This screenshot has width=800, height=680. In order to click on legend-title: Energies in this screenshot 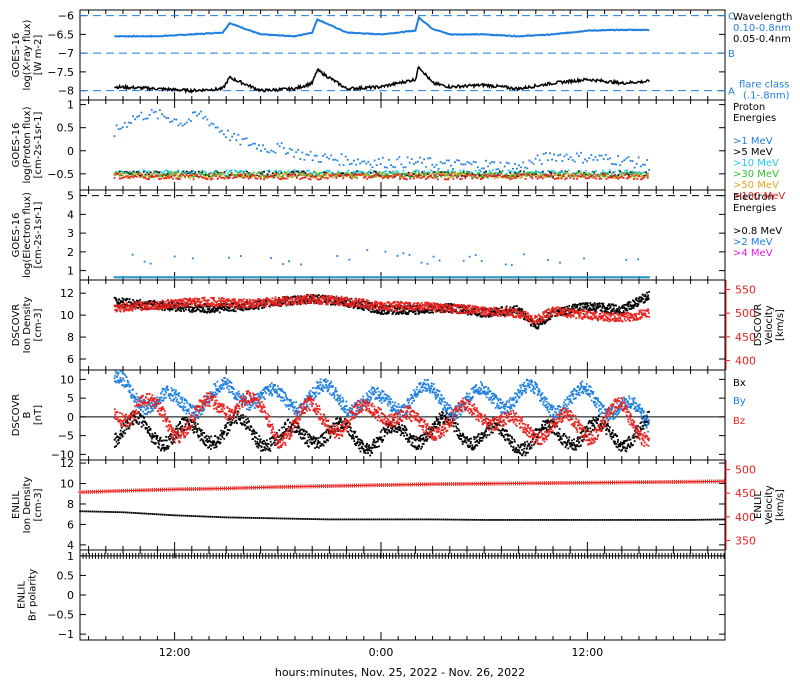, I will do `click(754, 208)`.